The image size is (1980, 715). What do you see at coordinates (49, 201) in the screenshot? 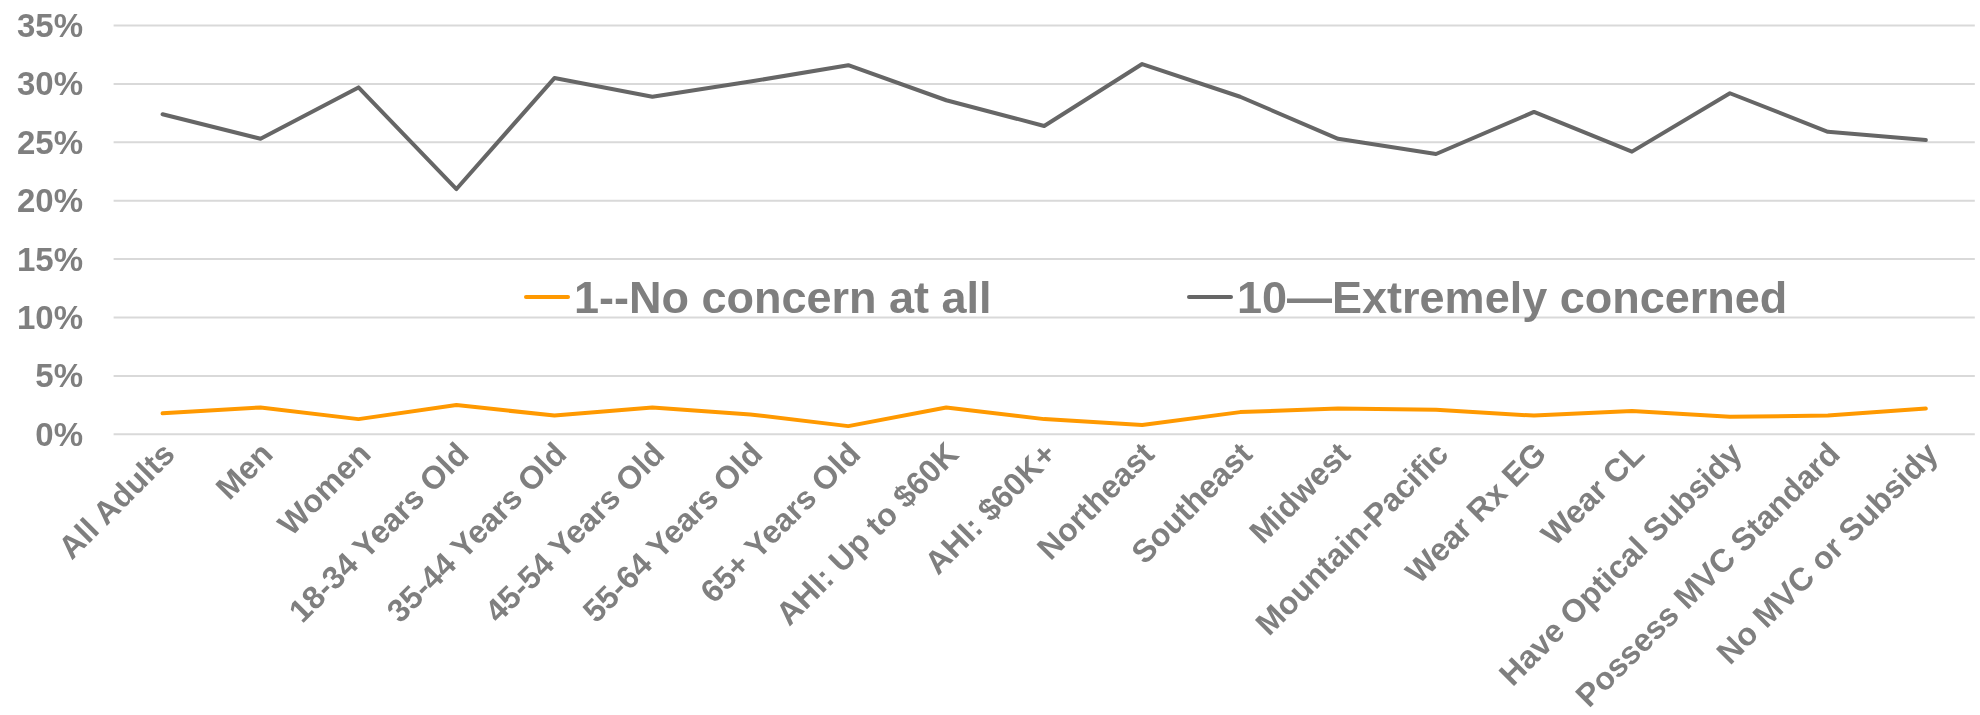
I see `y-tick-label: 20%` at bounding box center [49, 201].